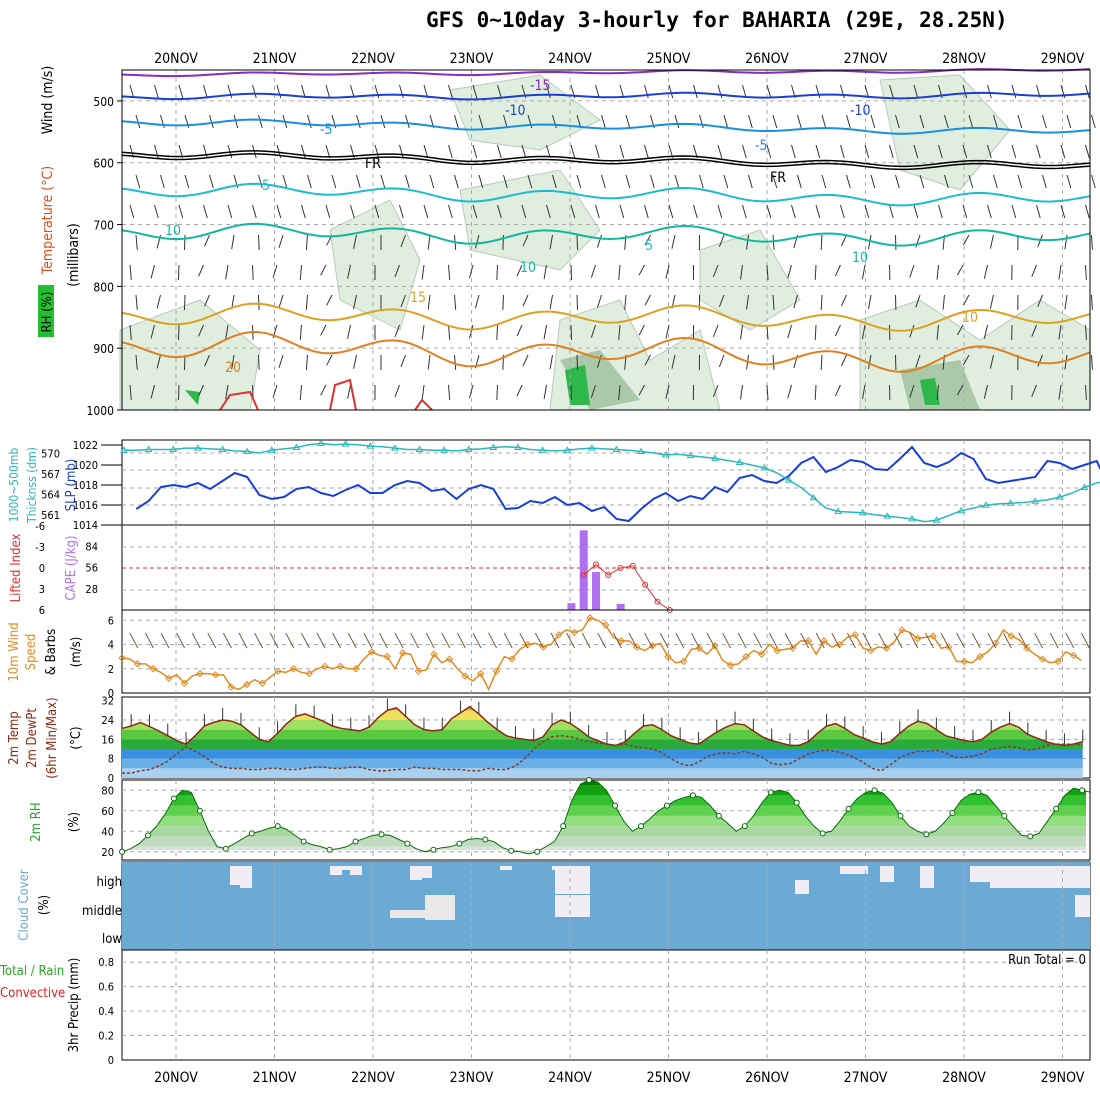  What do you see at coordinates (926, 834) in the screenshot?
I see `rh-marker` at bounding box center [926, 834].